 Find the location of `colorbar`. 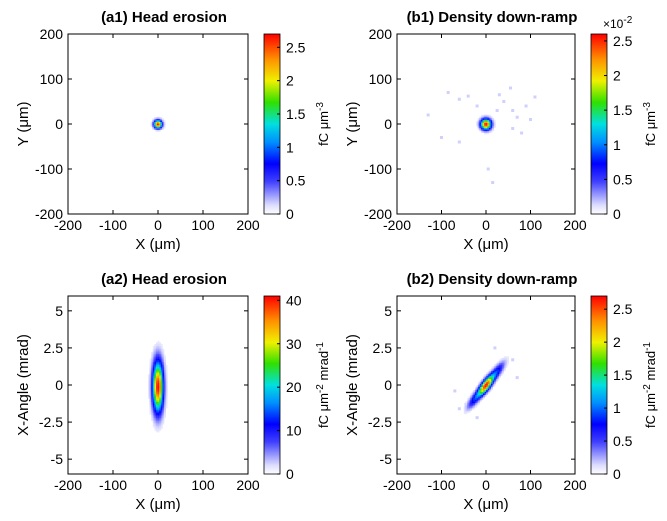

colorbar is located at coordinates (272, 385).